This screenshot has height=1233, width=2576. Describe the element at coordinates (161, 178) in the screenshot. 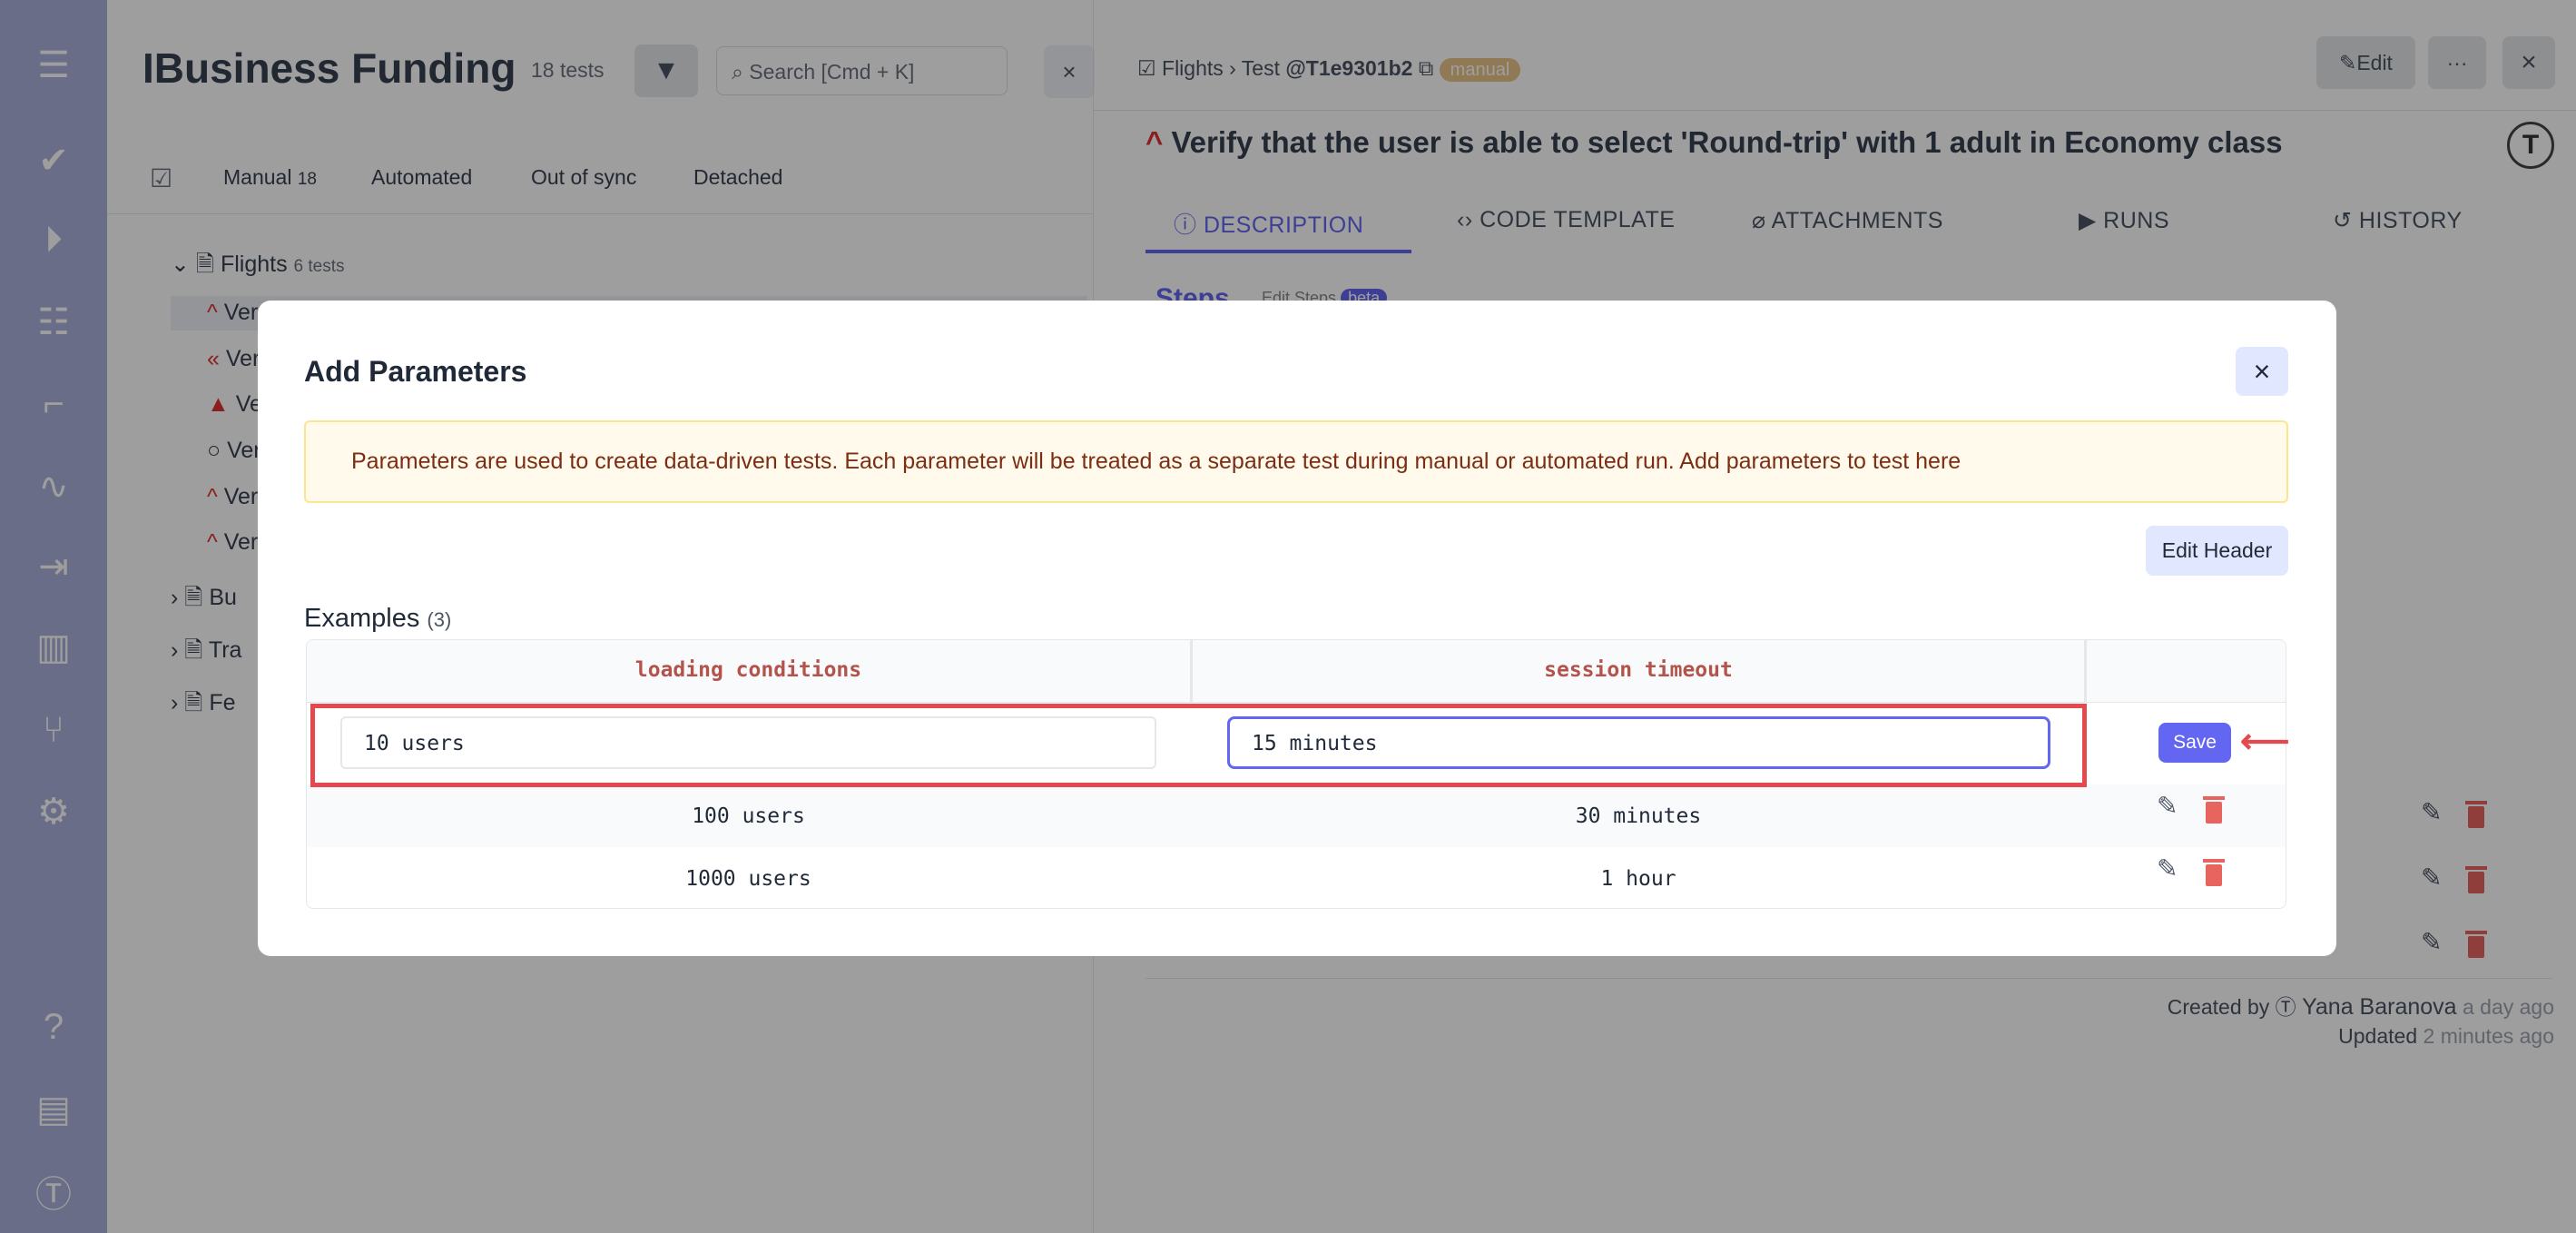

I see `checklist-icon: ☑` at that location.